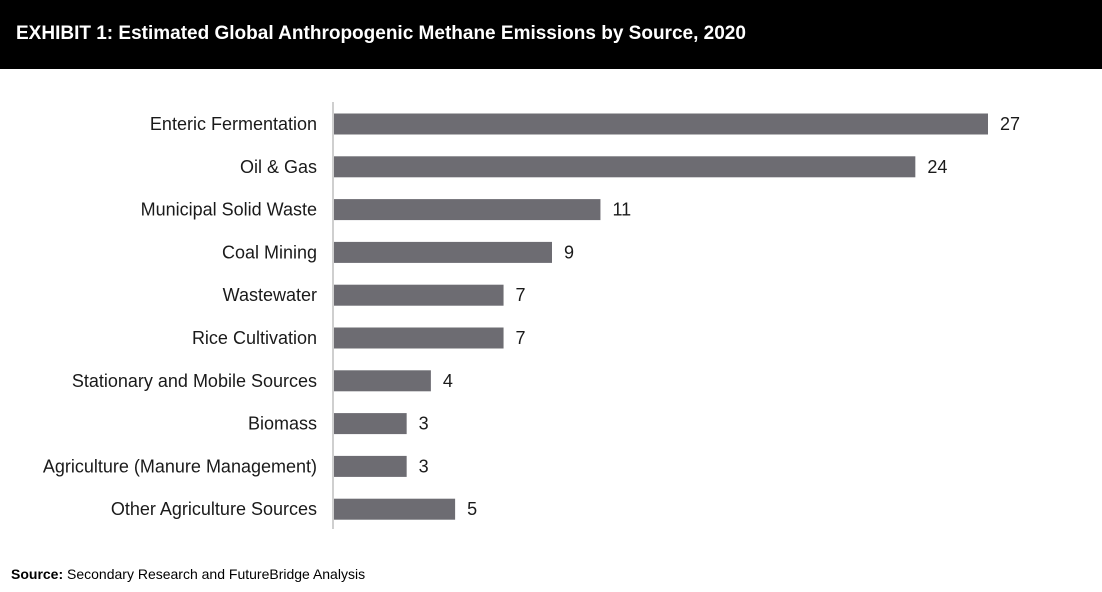 This screenshot has height=592, width=1102. I want to click on value-label: 5, so click(472, 509).